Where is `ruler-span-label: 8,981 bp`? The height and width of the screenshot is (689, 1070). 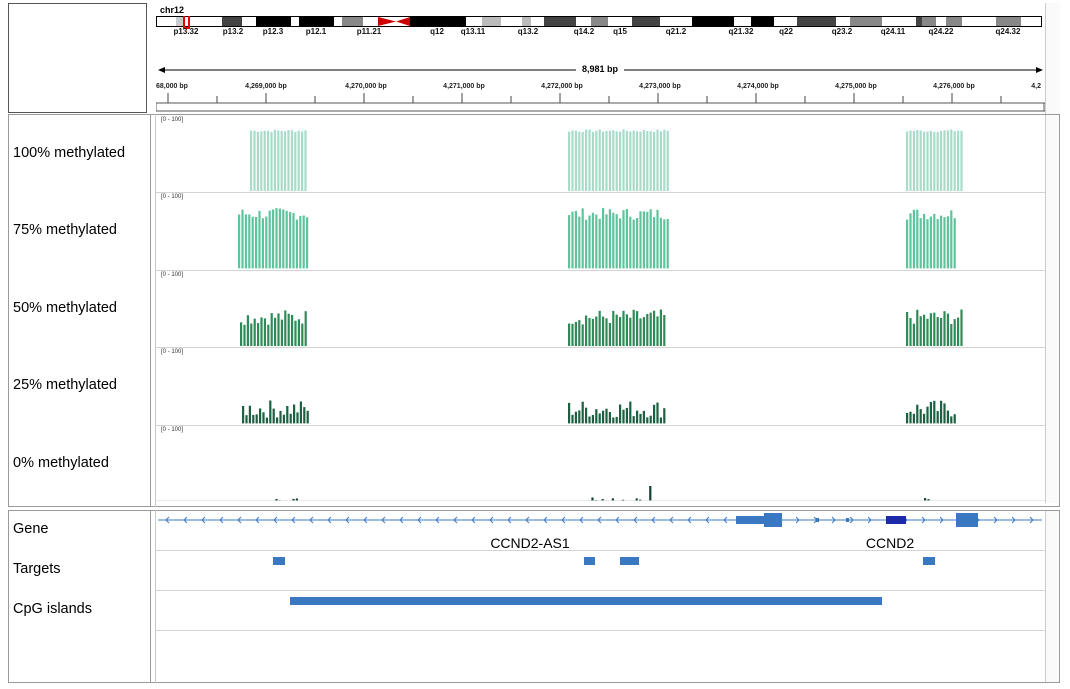 ruler-span-label: 8,981 bp is located at coordinates (600, 69).